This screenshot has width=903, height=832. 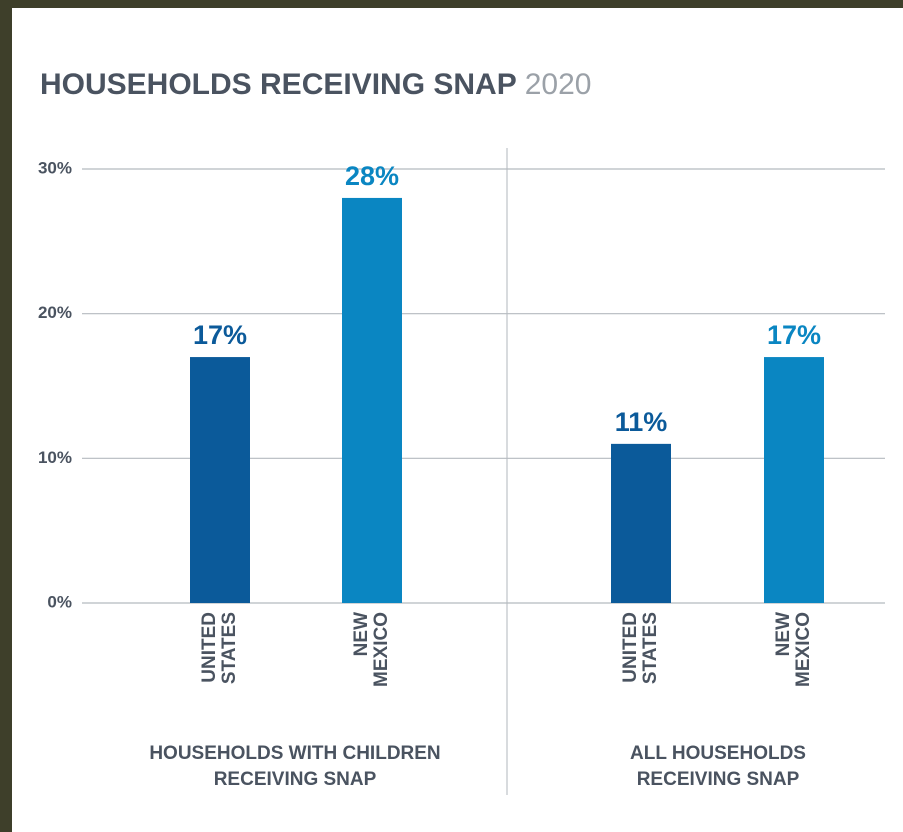 I want to click on y-tick-label: 0%, so click(x=59, y=601).